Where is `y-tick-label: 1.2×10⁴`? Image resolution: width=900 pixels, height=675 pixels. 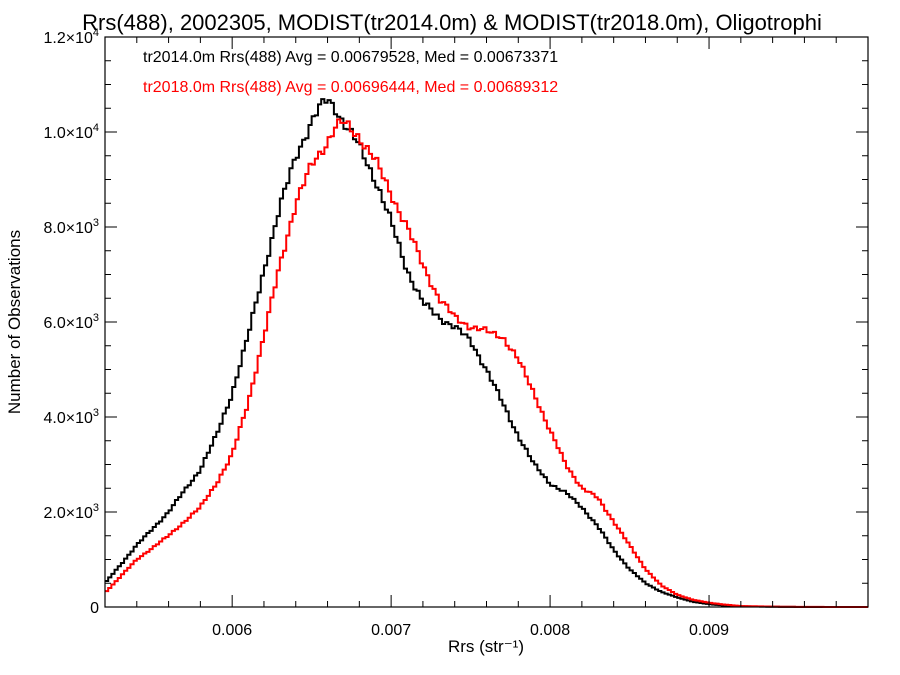 y-tick-label: 1.2×10⁴ is located at coordinates (71, 37).